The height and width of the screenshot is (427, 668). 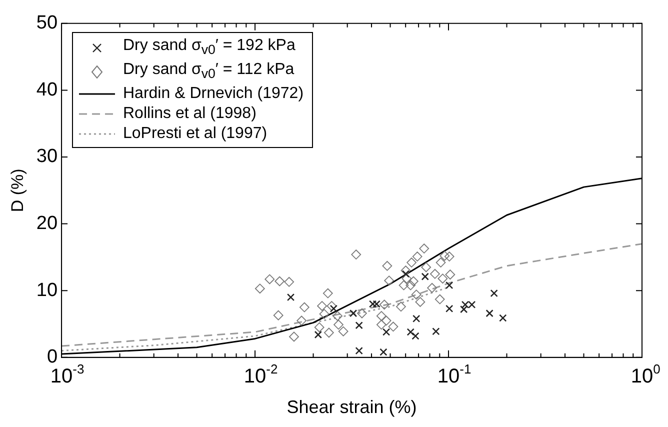 What do you see at coordinates (47, 89) in the screenshot?
I see `y-tick-label: 40` at bounding box center [47, 89].